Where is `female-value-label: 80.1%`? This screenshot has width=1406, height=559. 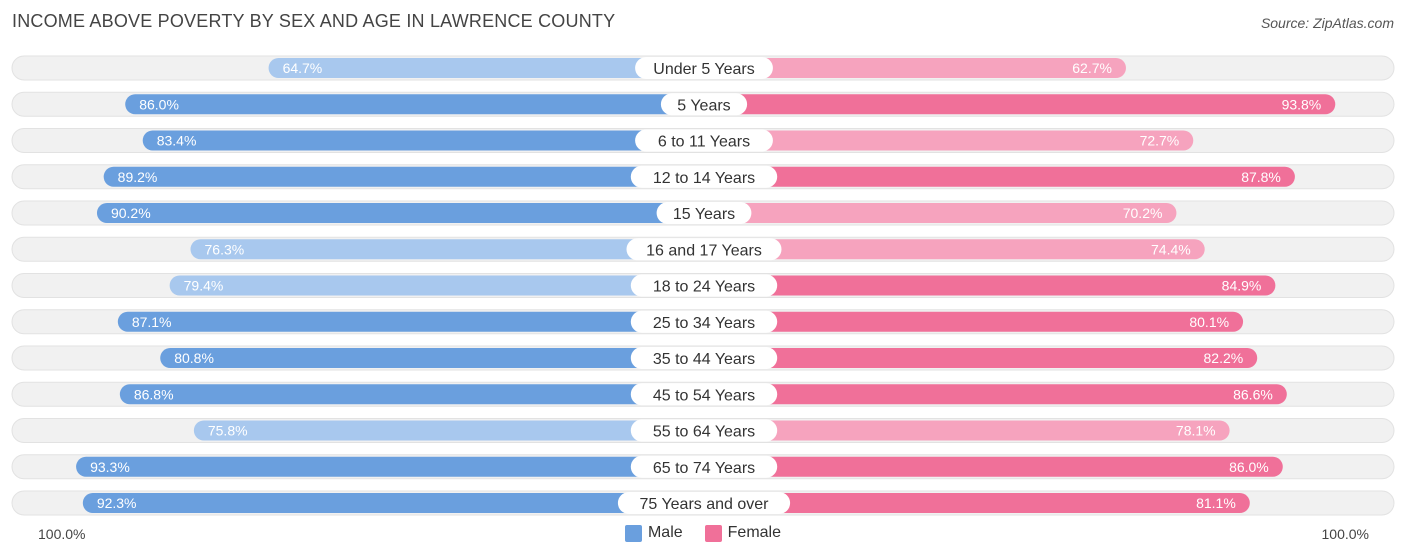
female-value-label: 80.1% is located at coordinates (1209, 322).